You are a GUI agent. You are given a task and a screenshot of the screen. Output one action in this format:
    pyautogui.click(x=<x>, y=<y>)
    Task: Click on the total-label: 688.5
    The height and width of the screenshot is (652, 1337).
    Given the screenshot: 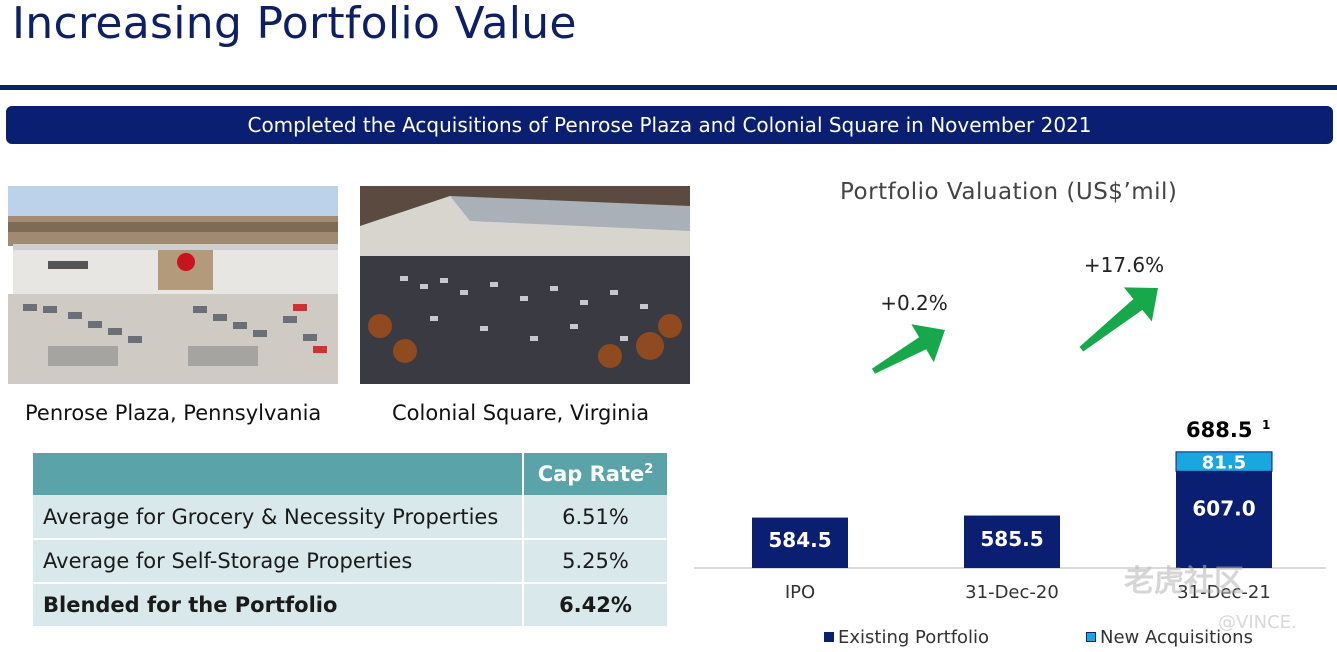 What is the action you would take?
    pyautogui.click(x=1219, y=430)
    